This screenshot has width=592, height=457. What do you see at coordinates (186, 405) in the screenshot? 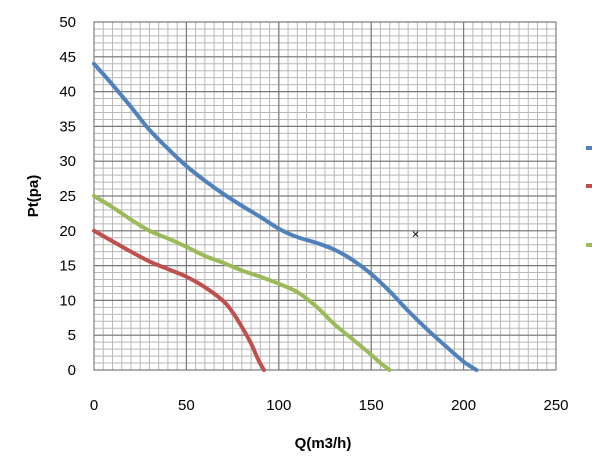
I see `x-tick-label: 50` at bounding box center [186, 405].